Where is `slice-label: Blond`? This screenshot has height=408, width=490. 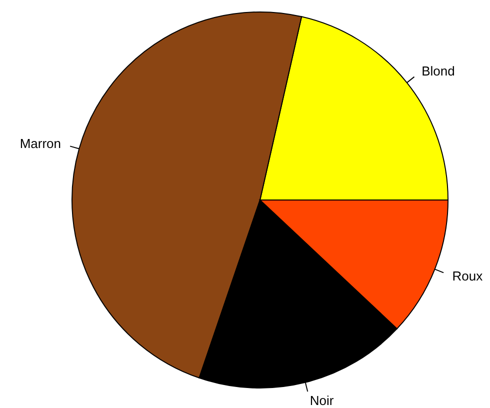
slice-label: Blond is located at coordinates (438, 71).